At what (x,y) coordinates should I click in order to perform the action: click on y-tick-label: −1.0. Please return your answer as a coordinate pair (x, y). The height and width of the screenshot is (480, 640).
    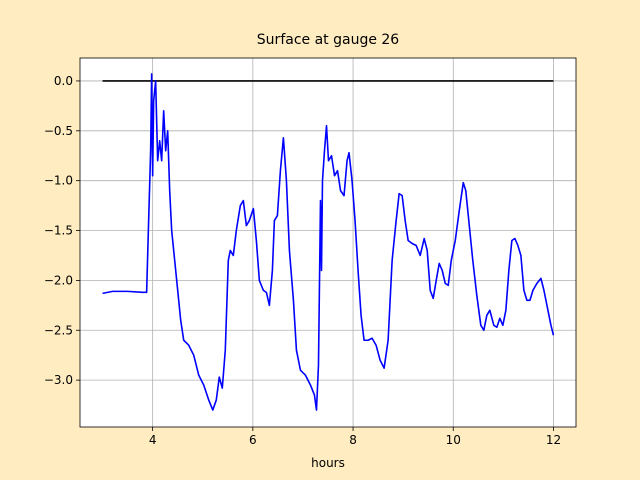
    Looking at the image, I should click on (58, 181).